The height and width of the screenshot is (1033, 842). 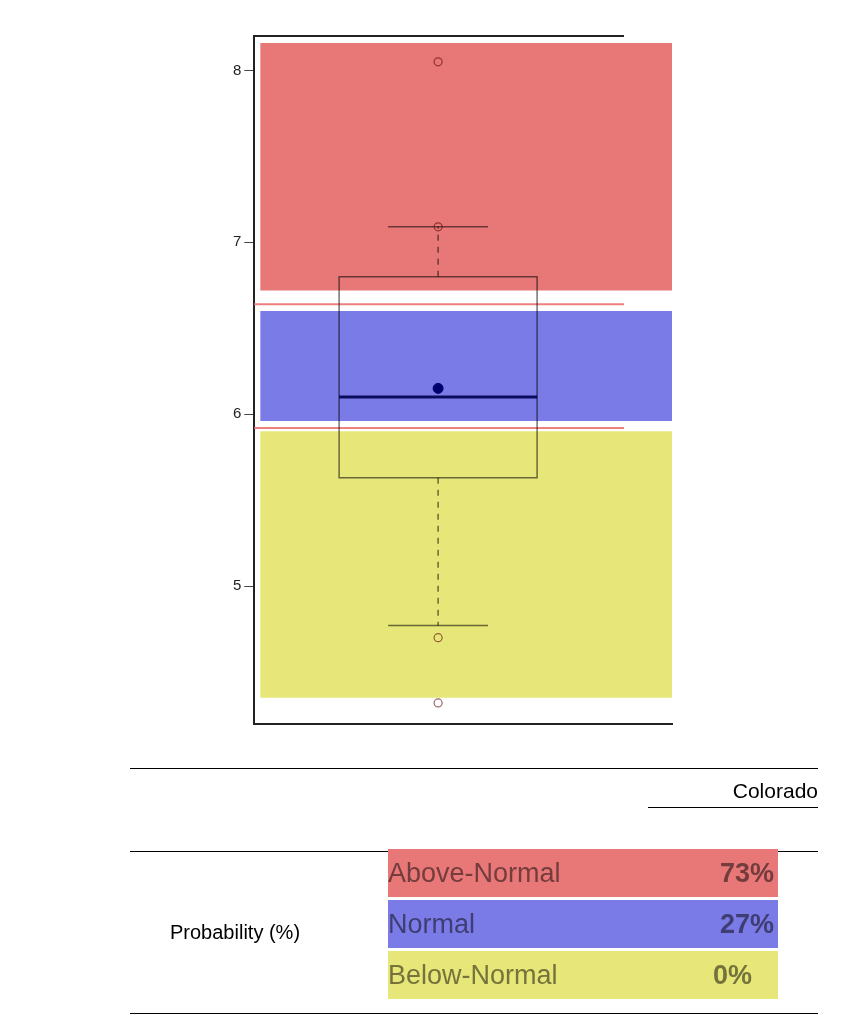 I want to click on text: Probability (%), so click(x=235, y=932).